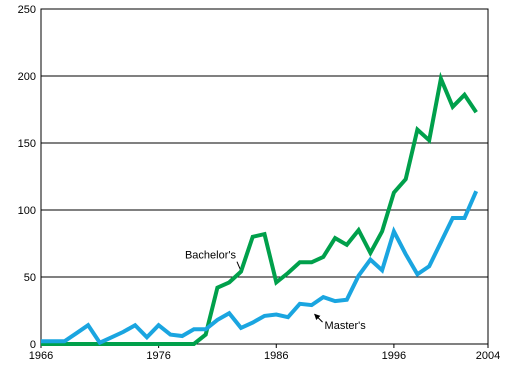 This screenshot has height=370, width=512. I want to click on annotation-leader-bachelors, so click(238, 265).